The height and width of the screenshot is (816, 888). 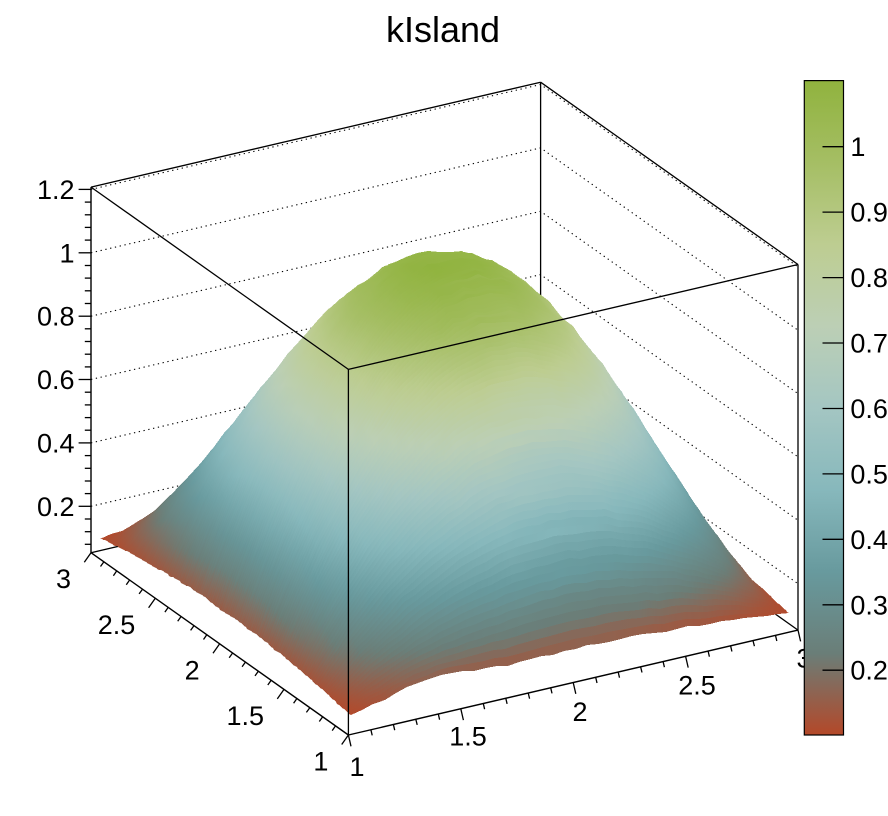 I want to click on svg-text: 0.5, so click(x=869, y=474).